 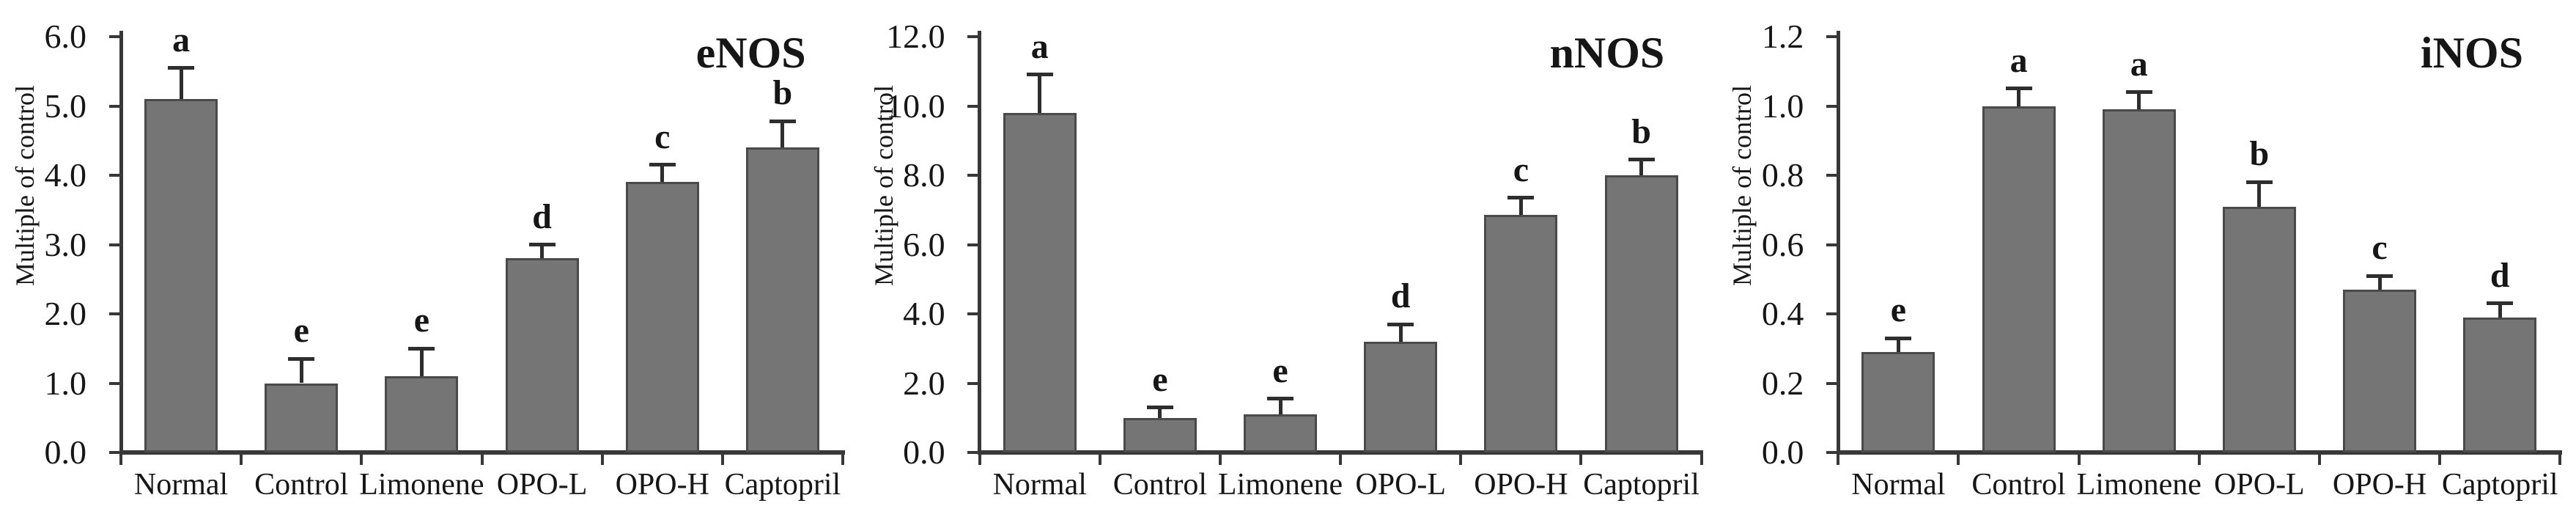 What do you see at coordinates (302, 417) in the screenshot?
I see `bar-control` at bounding box center [302, 417].